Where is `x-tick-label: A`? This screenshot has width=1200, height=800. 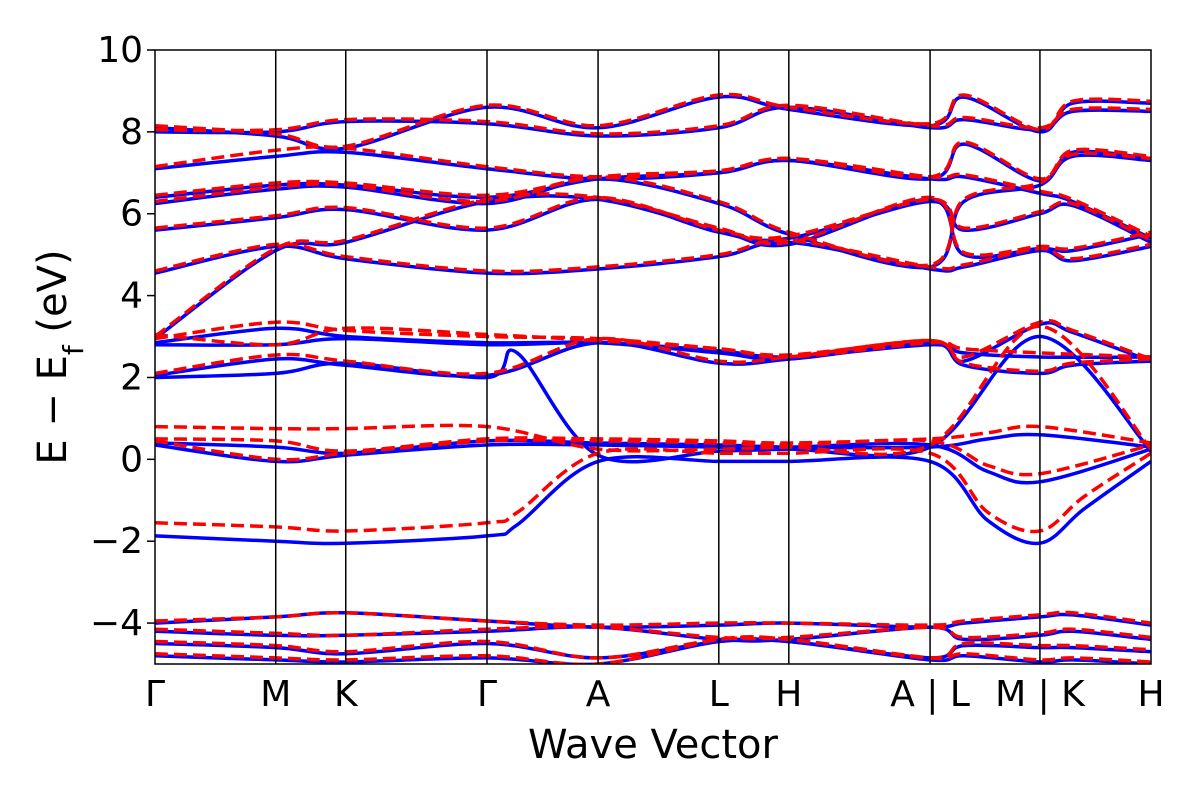 x-tick-label: A is located at coordinates (598, 694).